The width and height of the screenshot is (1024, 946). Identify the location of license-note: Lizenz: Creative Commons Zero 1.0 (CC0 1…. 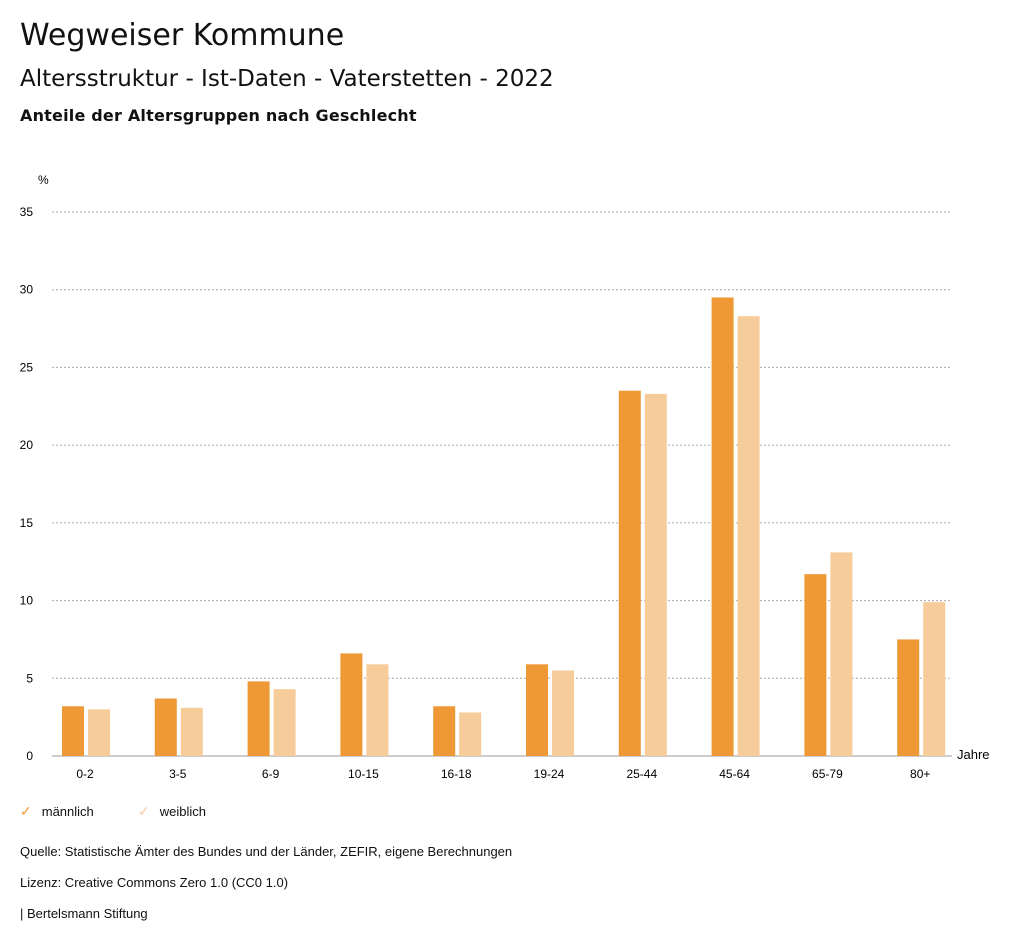
(154, 882).